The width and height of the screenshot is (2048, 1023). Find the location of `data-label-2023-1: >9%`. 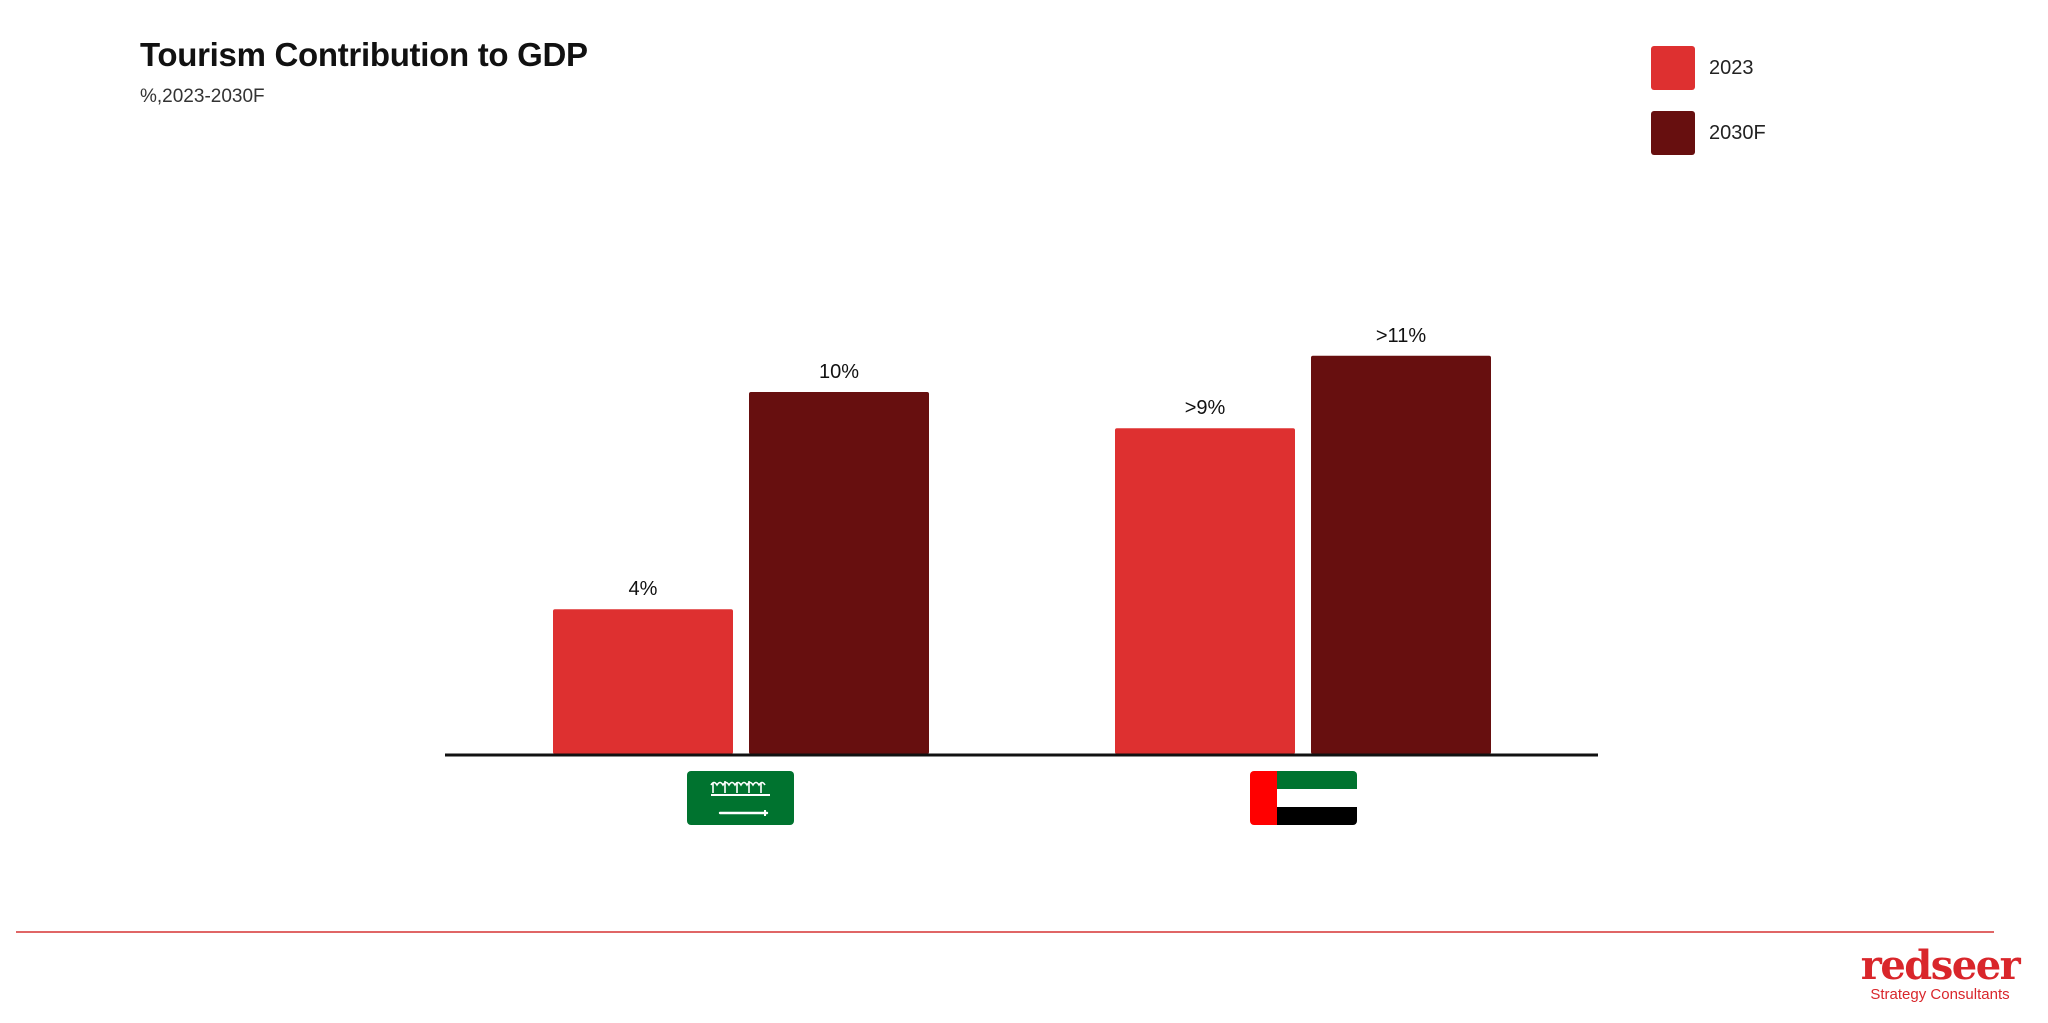

data-label-2023-1: >9% is located at coordinates (1205, 408).